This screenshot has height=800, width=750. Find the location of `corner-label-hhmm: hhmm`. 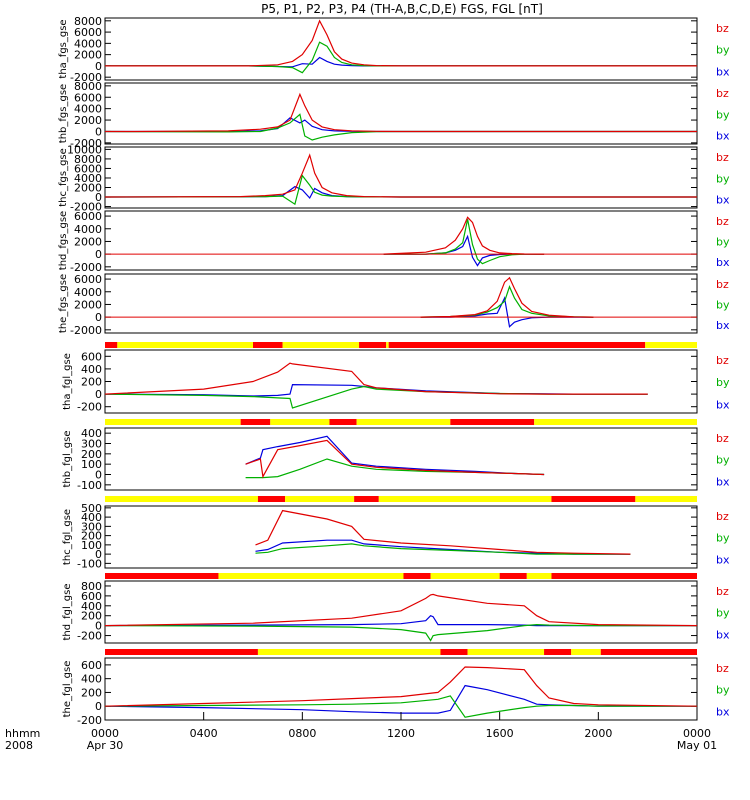

corner-label-hhmm: hhmm is located at coordinates (22, 733).